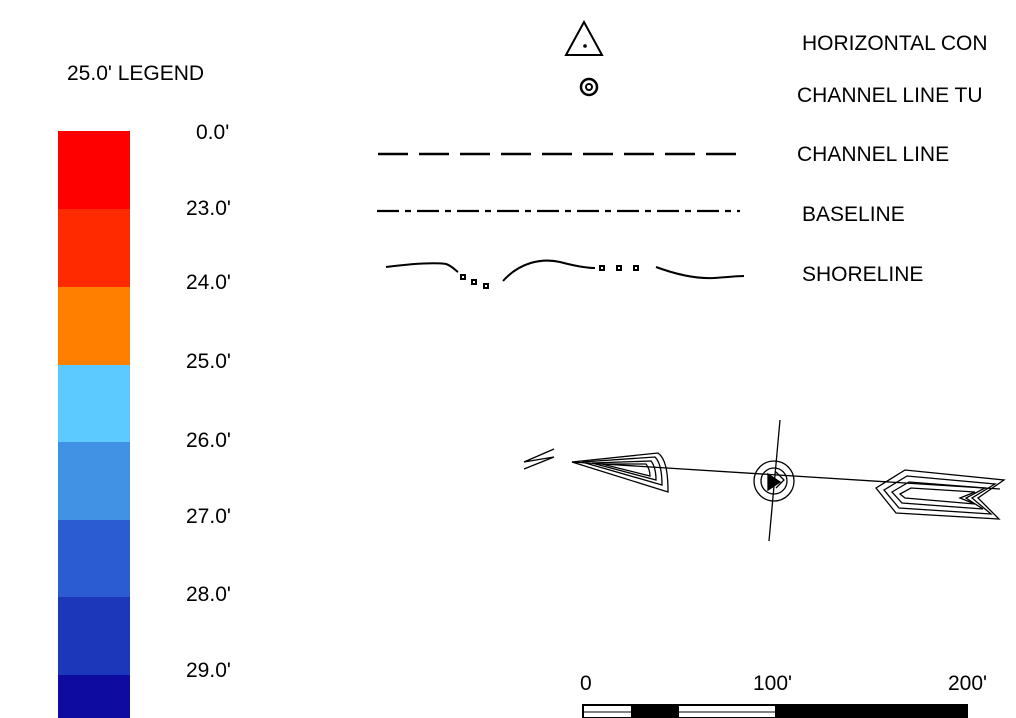 The height and width of the screenshot is (718, 1016). Describe the element at coordinates (136, 73) in the screenshot. I see `legend-title: 25.0' LEGEND` at that location.